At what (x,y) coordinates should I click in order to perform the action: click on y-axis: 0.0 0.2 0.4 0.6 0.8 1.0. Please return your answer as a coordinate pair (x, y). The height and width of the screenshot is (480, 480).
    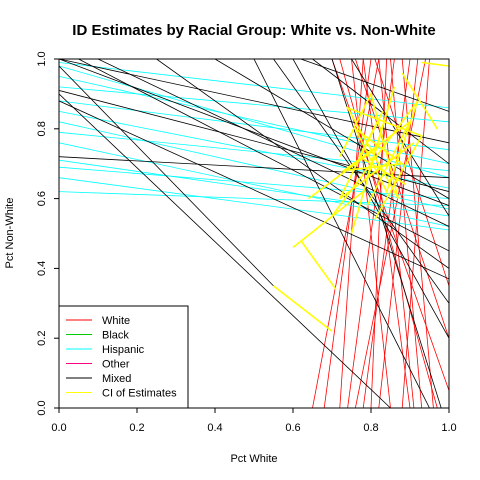
    Looking at the image, I should click on (47, 233).